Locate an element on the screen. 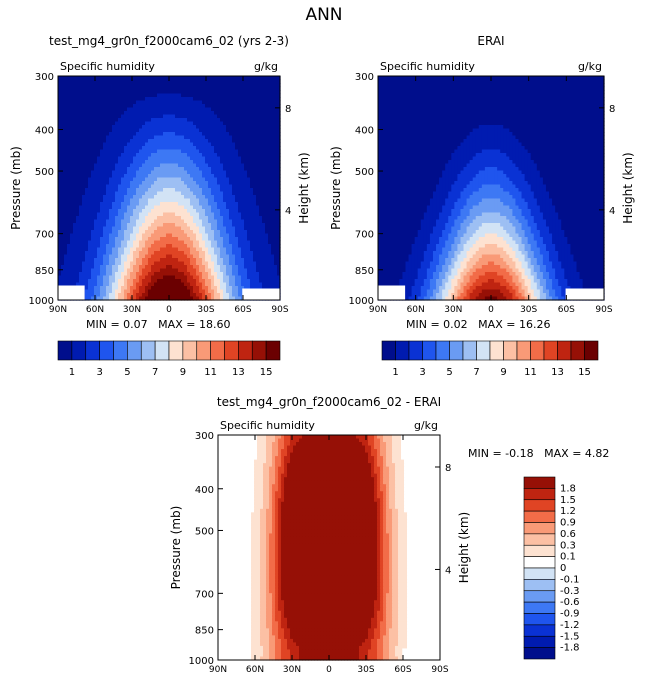 This screenshot has width=647, height=684. min-max-readout: MIN = 0.02 MAX = 16.26 is located at coordinates (478, 324).